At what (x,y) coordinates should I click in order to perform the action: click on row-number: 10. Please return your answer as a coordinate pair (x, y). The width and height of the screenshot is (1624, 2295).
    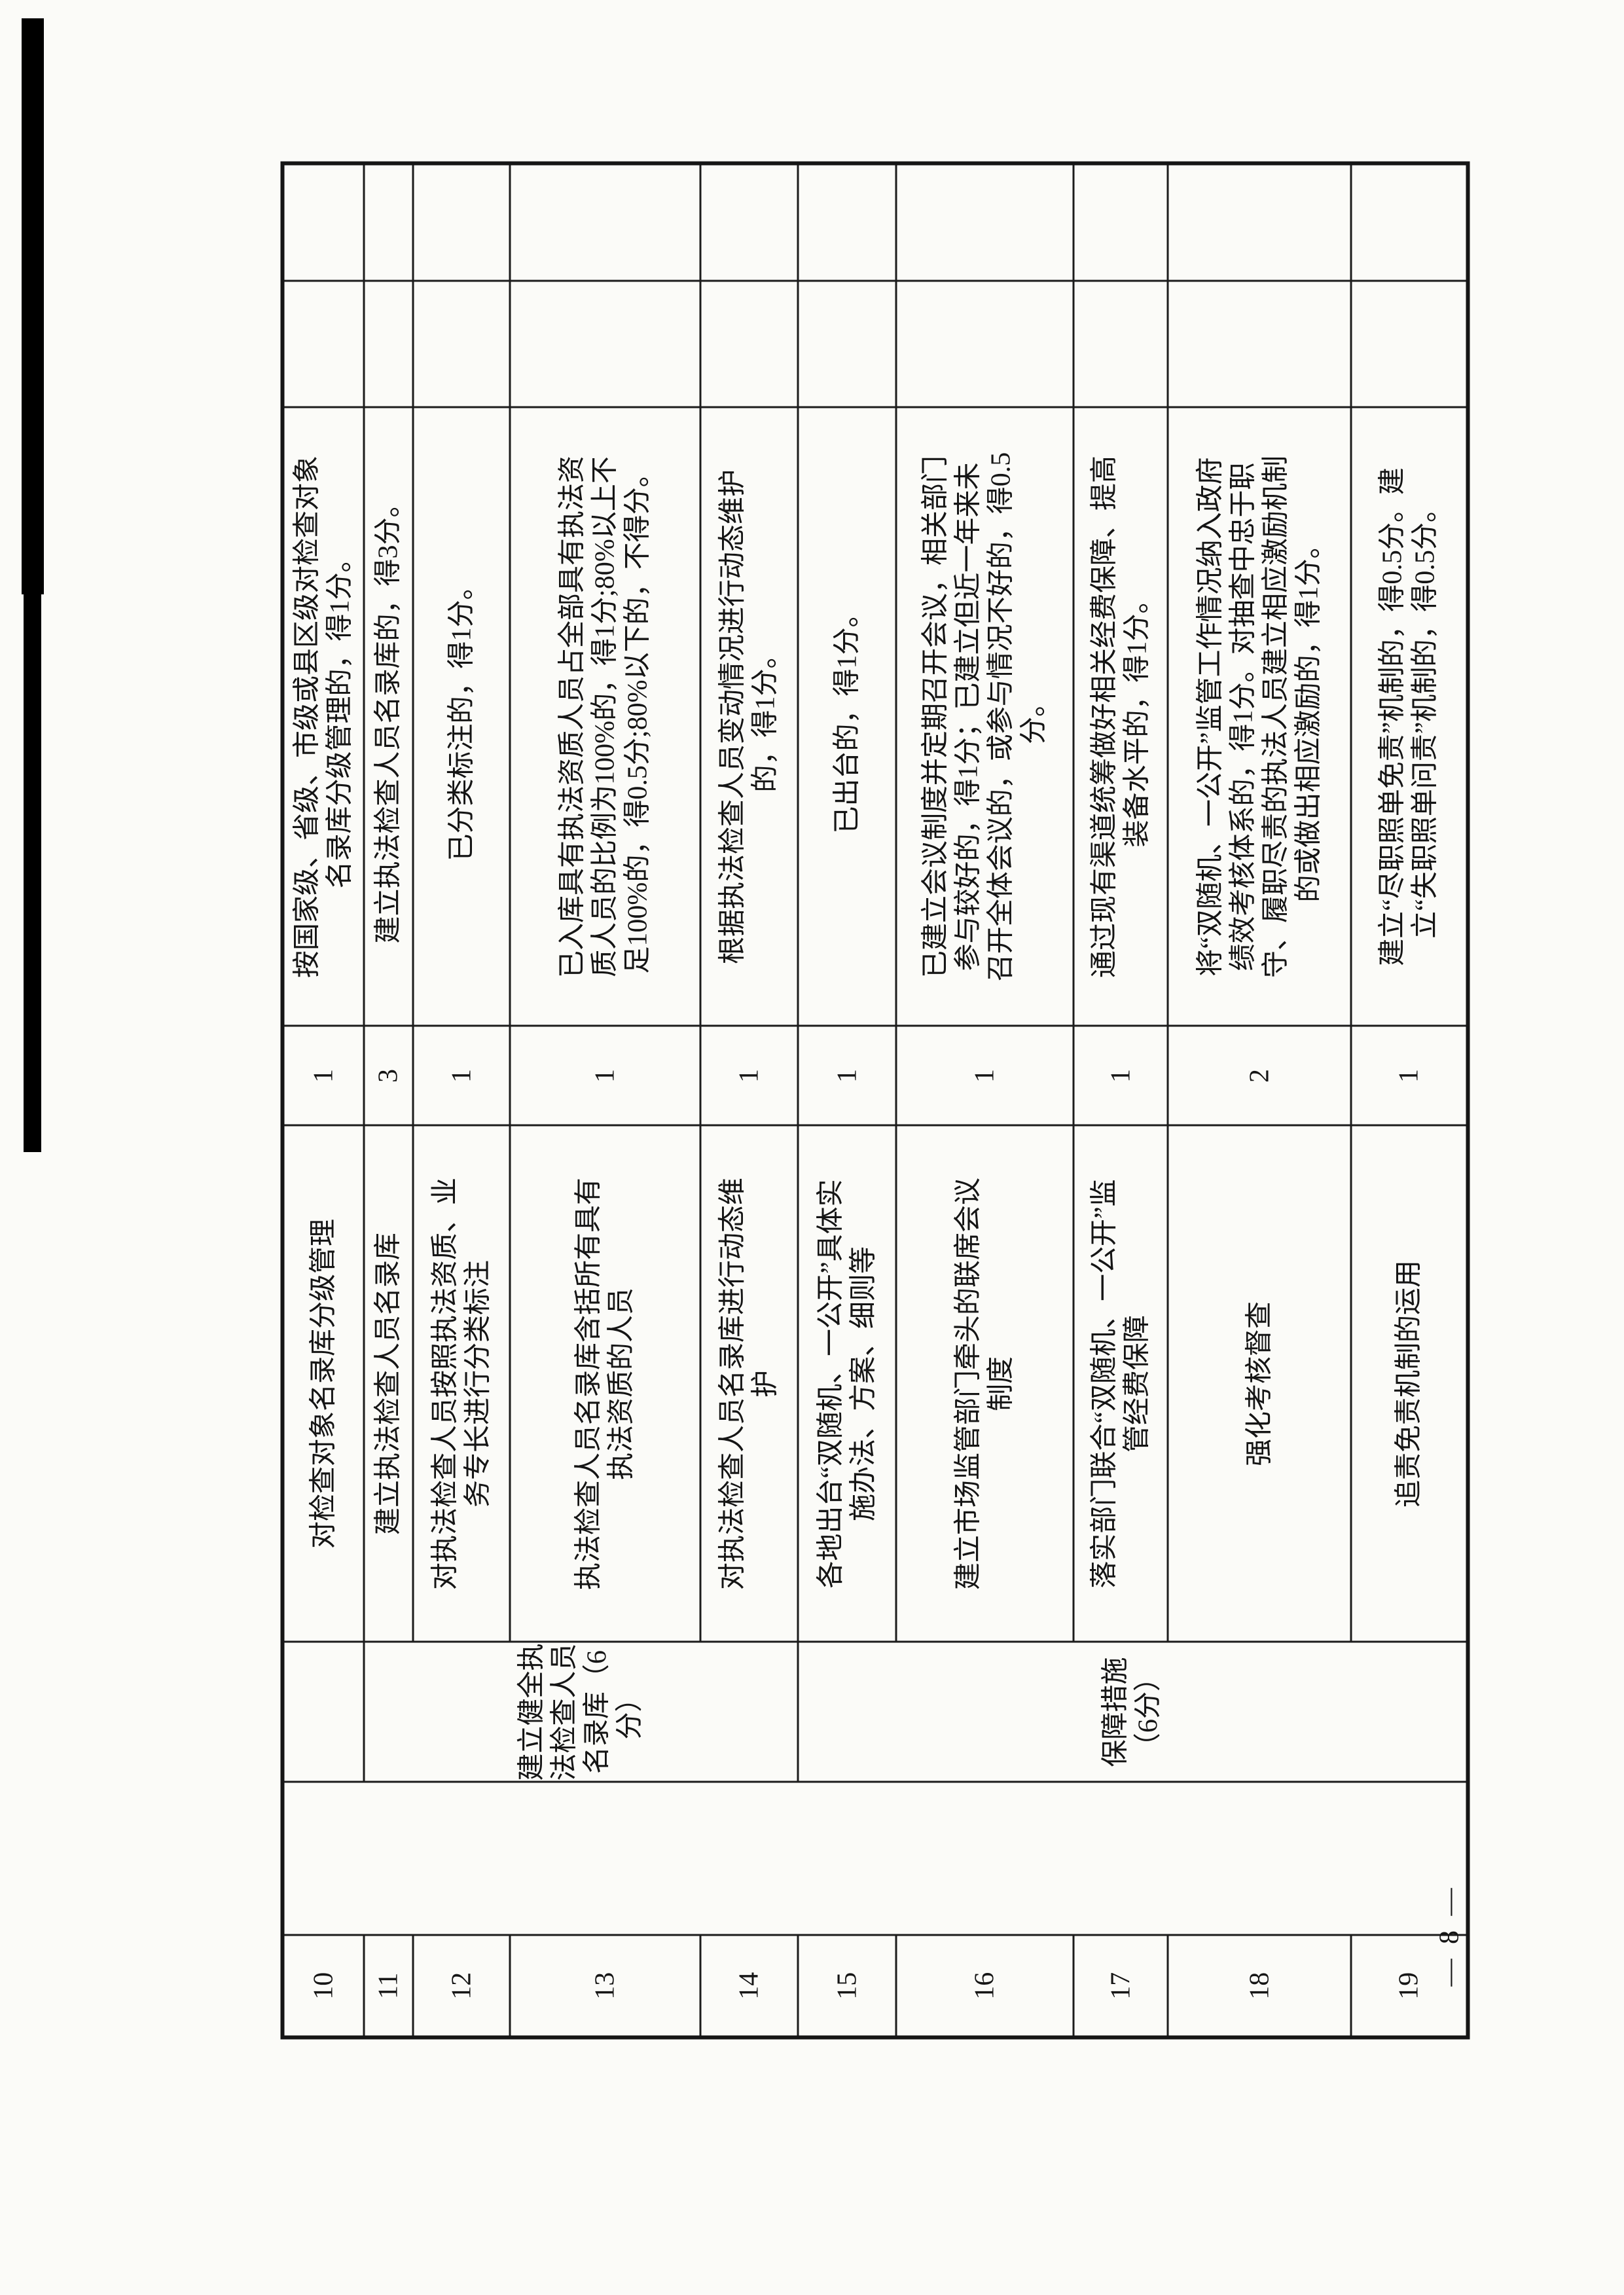
    Looking at the image, I should click on (323, 1986).